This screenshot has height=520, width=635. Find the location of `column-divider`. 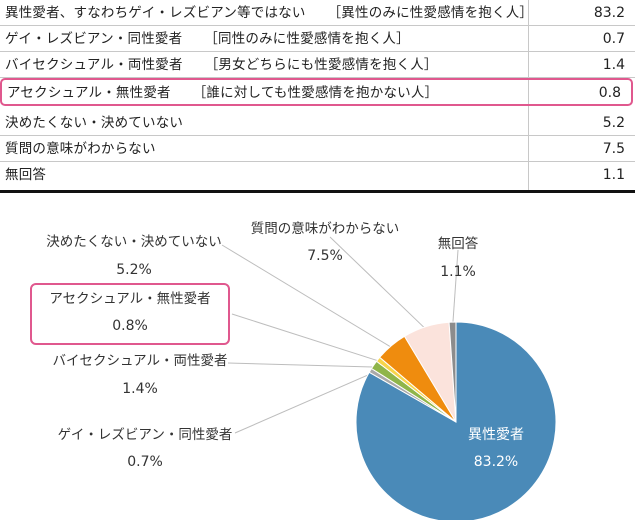

column-divider is located at coordinates (528, 95).